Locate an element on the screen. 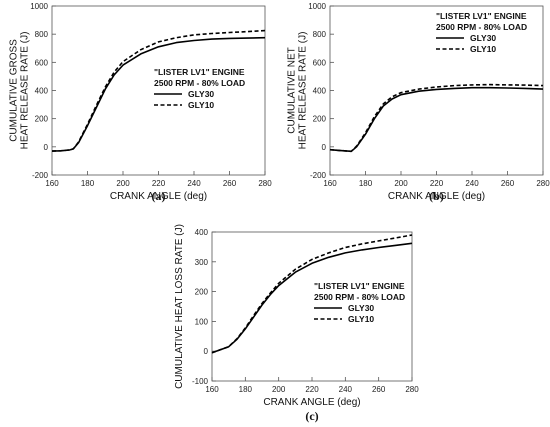 This screenshot has height=427, width=550. y-axis-title: CUMULATIVE NET is located at coordinates (292, 90).